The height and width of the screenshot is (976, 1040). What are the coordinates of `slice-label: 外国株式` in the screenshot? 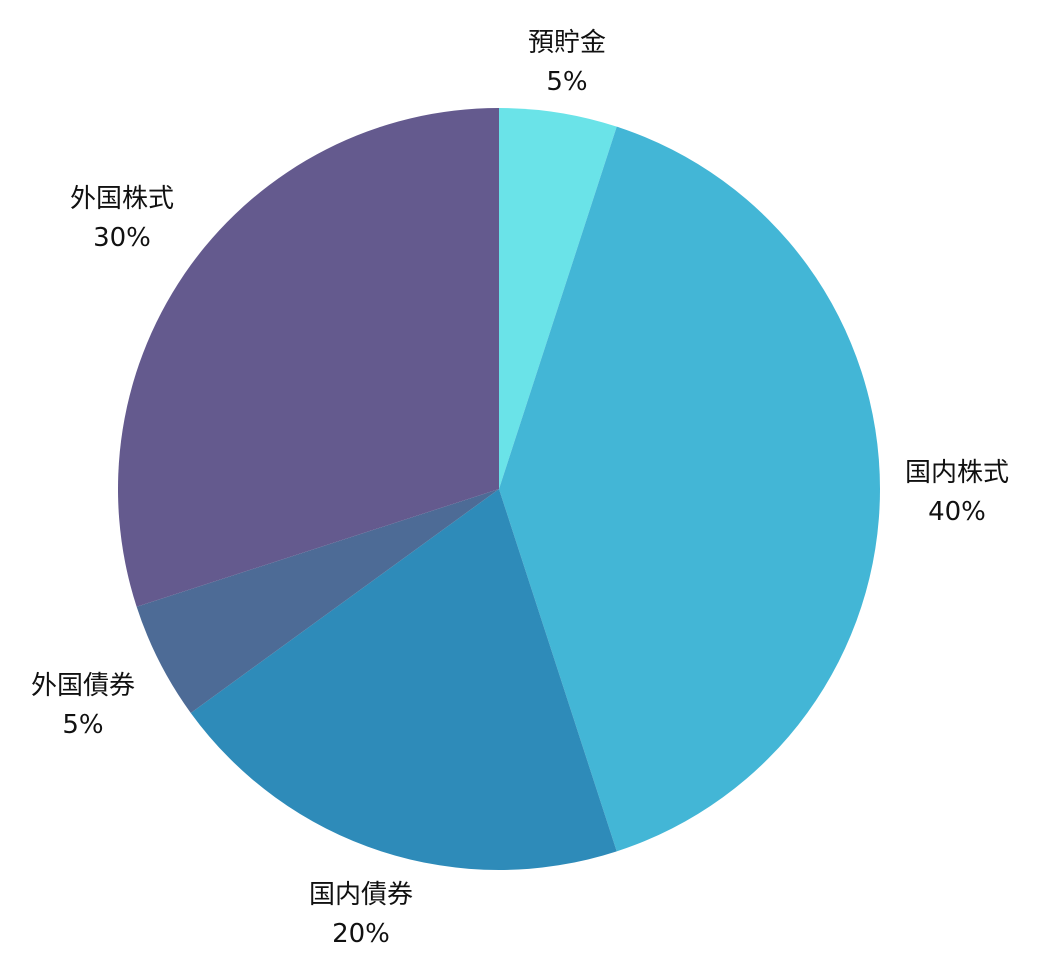 It's located at (122, 199).